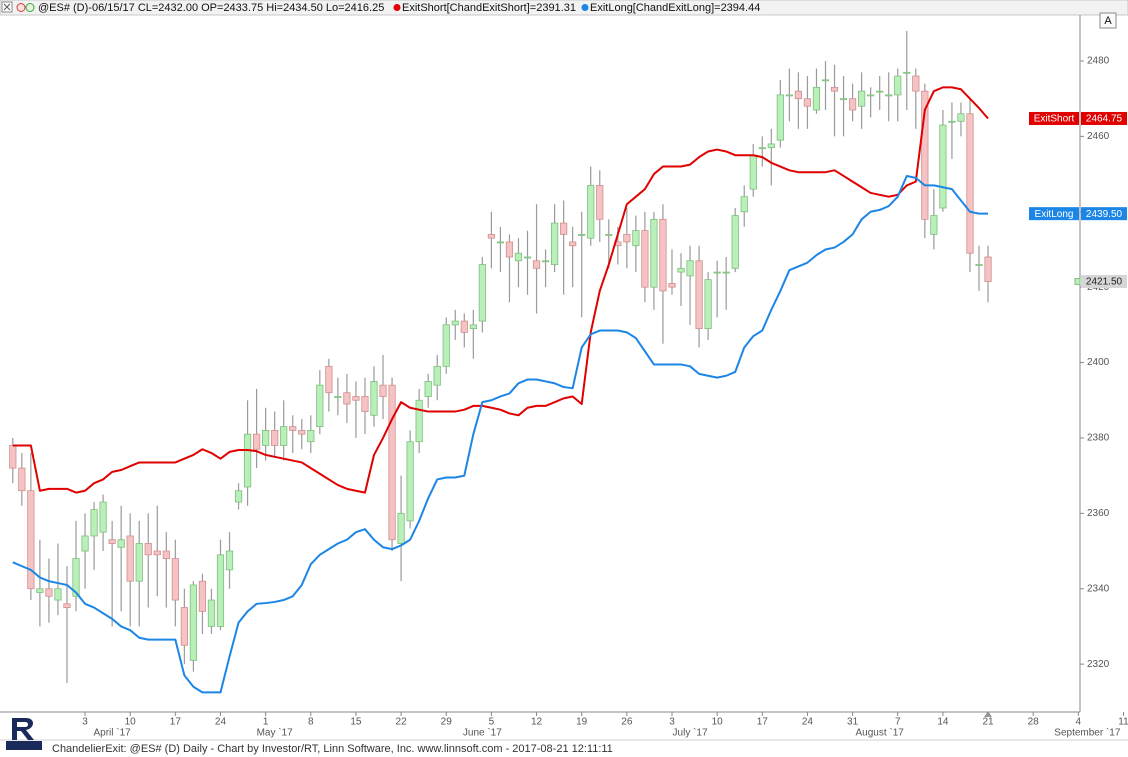 Image resolution: width=1128 pixels, height=757 pixels. Describe the element at coordinates (1098, 664) in the screenshot. I see `y-tick-label: 2320` at that location.